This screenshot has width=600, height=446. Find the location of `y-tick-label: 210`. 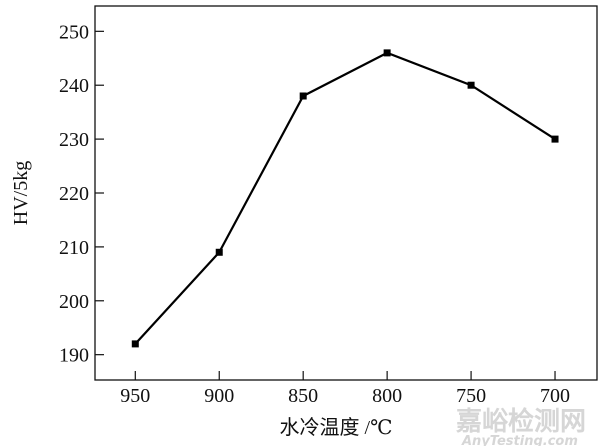

y-tick-label: 210 is located at coordinates (74, 248).